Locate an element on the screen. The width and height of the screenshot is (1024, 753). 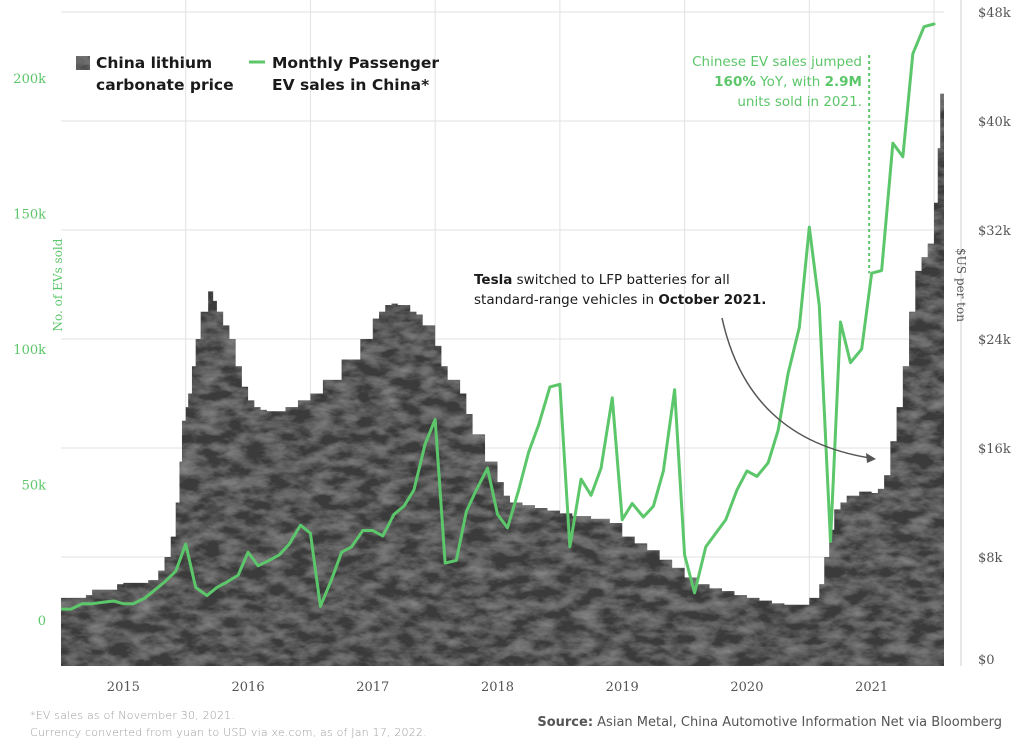
annotation-span: 160% is located at coordinates (735, 82).